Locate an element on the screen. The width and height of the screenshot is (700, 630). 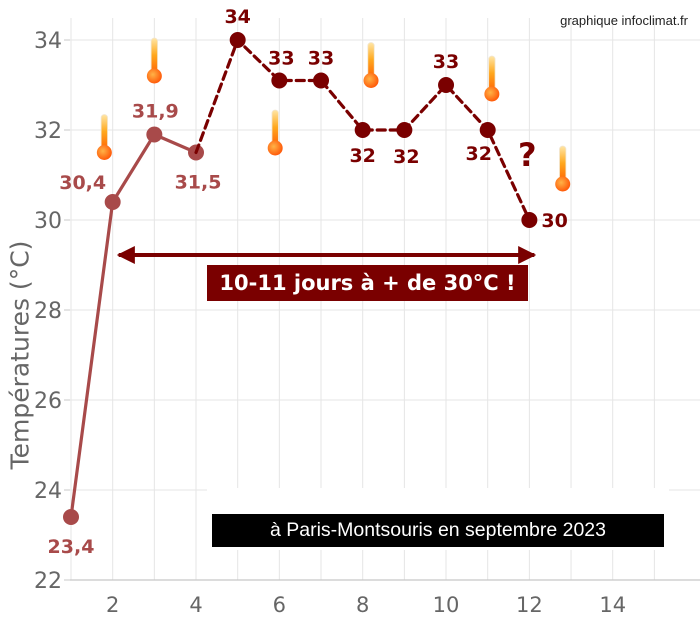
data-label: 30,4 is located at coordinates (82, 183).